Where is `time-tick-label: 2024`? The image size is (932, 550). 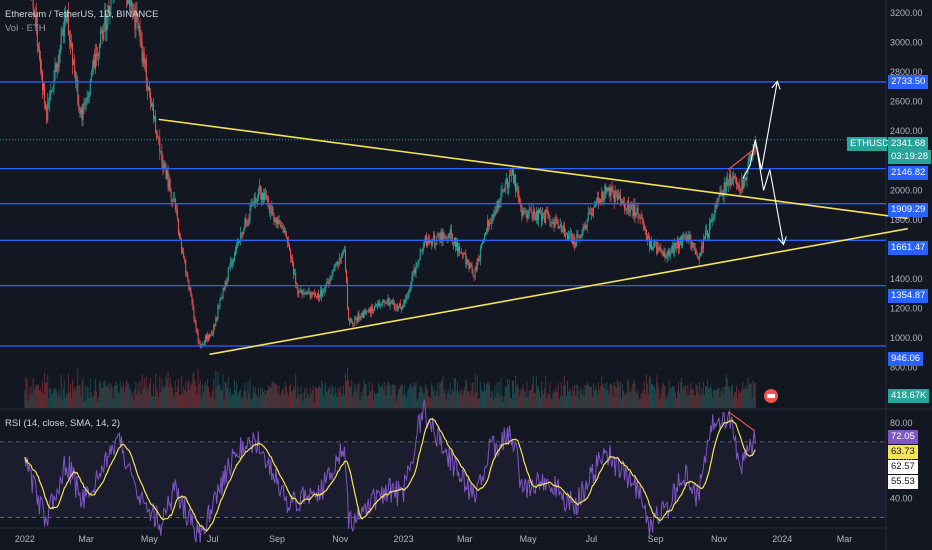
time-tick-label: 2024 is located at coordinates (782, 539).